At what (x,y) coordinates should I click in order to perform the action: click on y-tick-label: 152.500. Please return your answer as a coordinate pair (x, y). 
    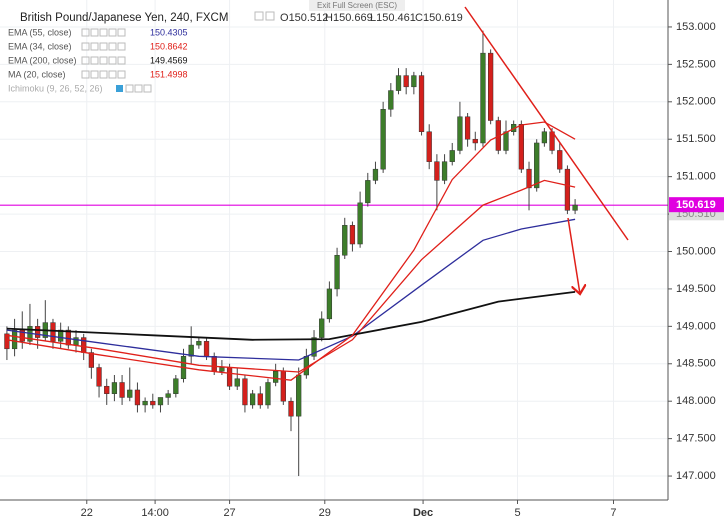
    Looking at the image, I should click on (696, 64).